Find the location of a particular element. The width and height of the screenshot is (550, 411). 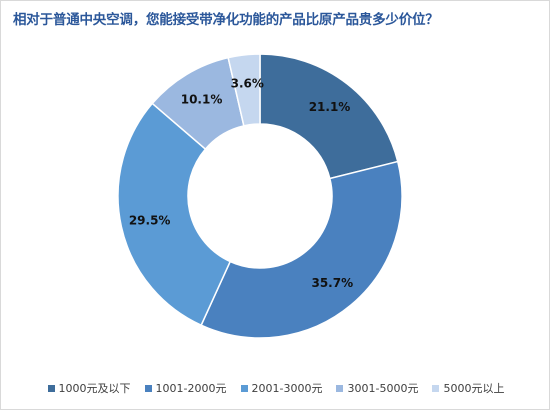

slice-value-label: 35.7% is located at coordinates (332, 283).